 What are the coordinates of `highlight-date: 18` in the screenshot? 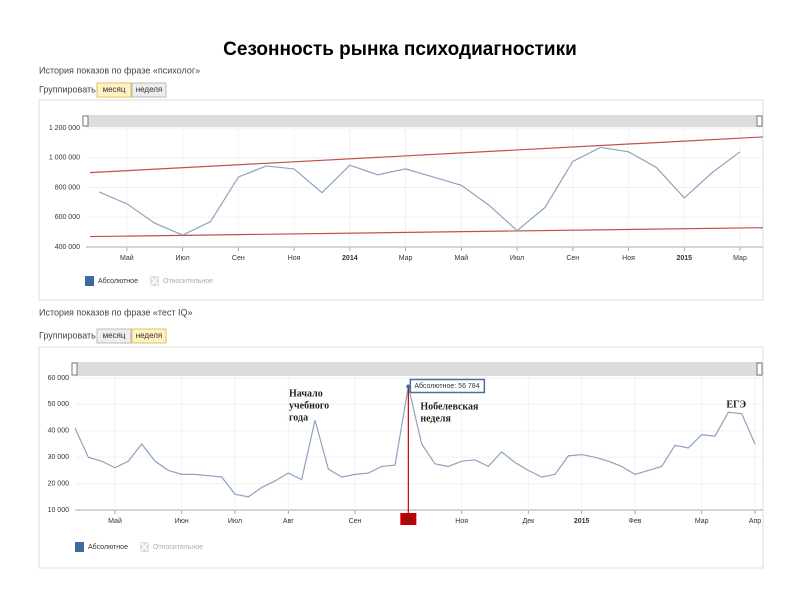 It's located at (408, 519).